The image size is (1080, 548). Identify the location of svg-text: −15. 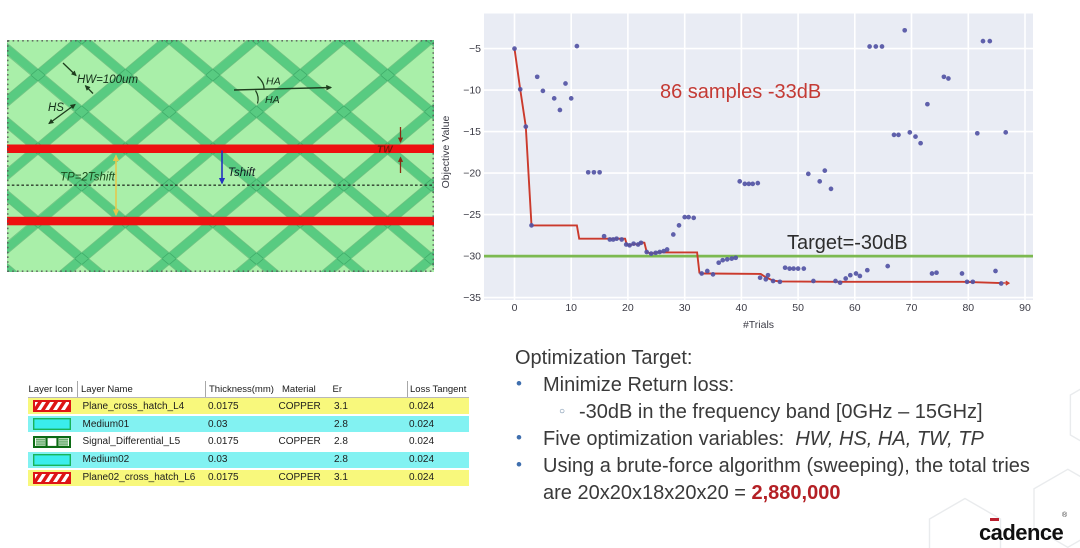
(472, 132).